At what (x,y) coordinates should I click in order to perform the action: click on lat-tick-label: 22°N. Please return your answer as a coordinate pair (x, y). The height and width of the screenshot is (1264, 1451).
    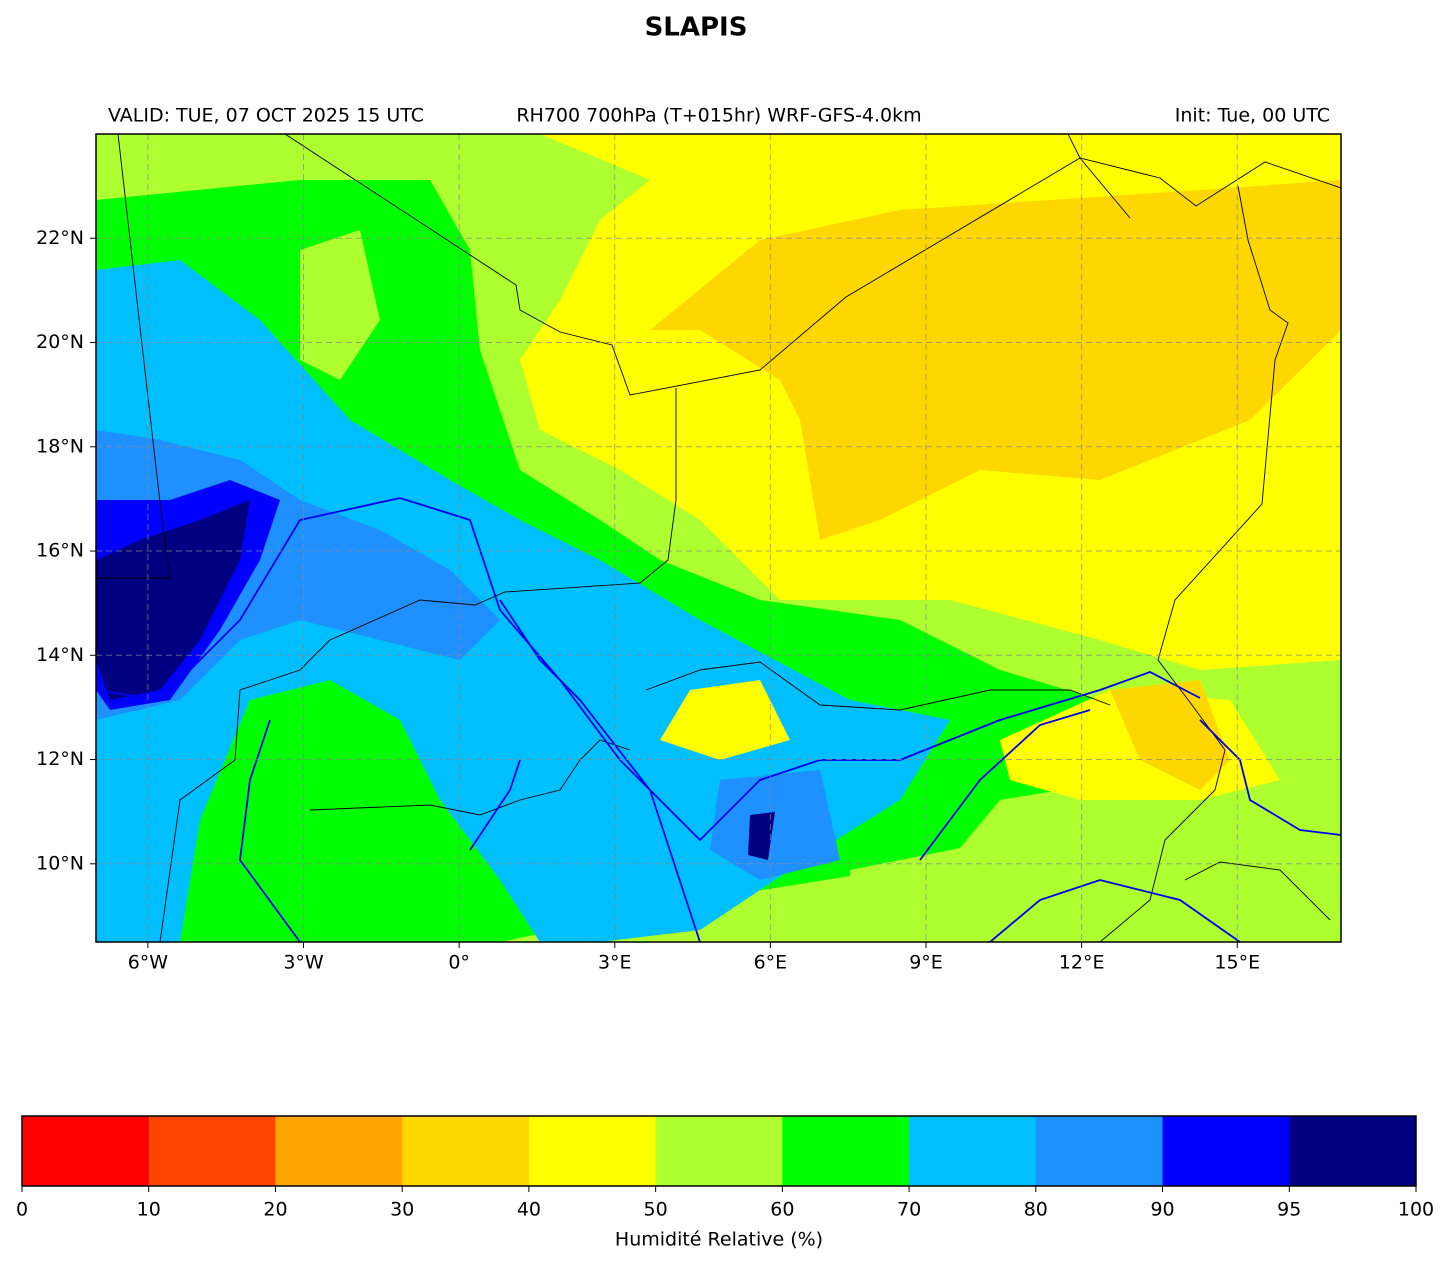
    Looking at the image, I should click on (60, 238).